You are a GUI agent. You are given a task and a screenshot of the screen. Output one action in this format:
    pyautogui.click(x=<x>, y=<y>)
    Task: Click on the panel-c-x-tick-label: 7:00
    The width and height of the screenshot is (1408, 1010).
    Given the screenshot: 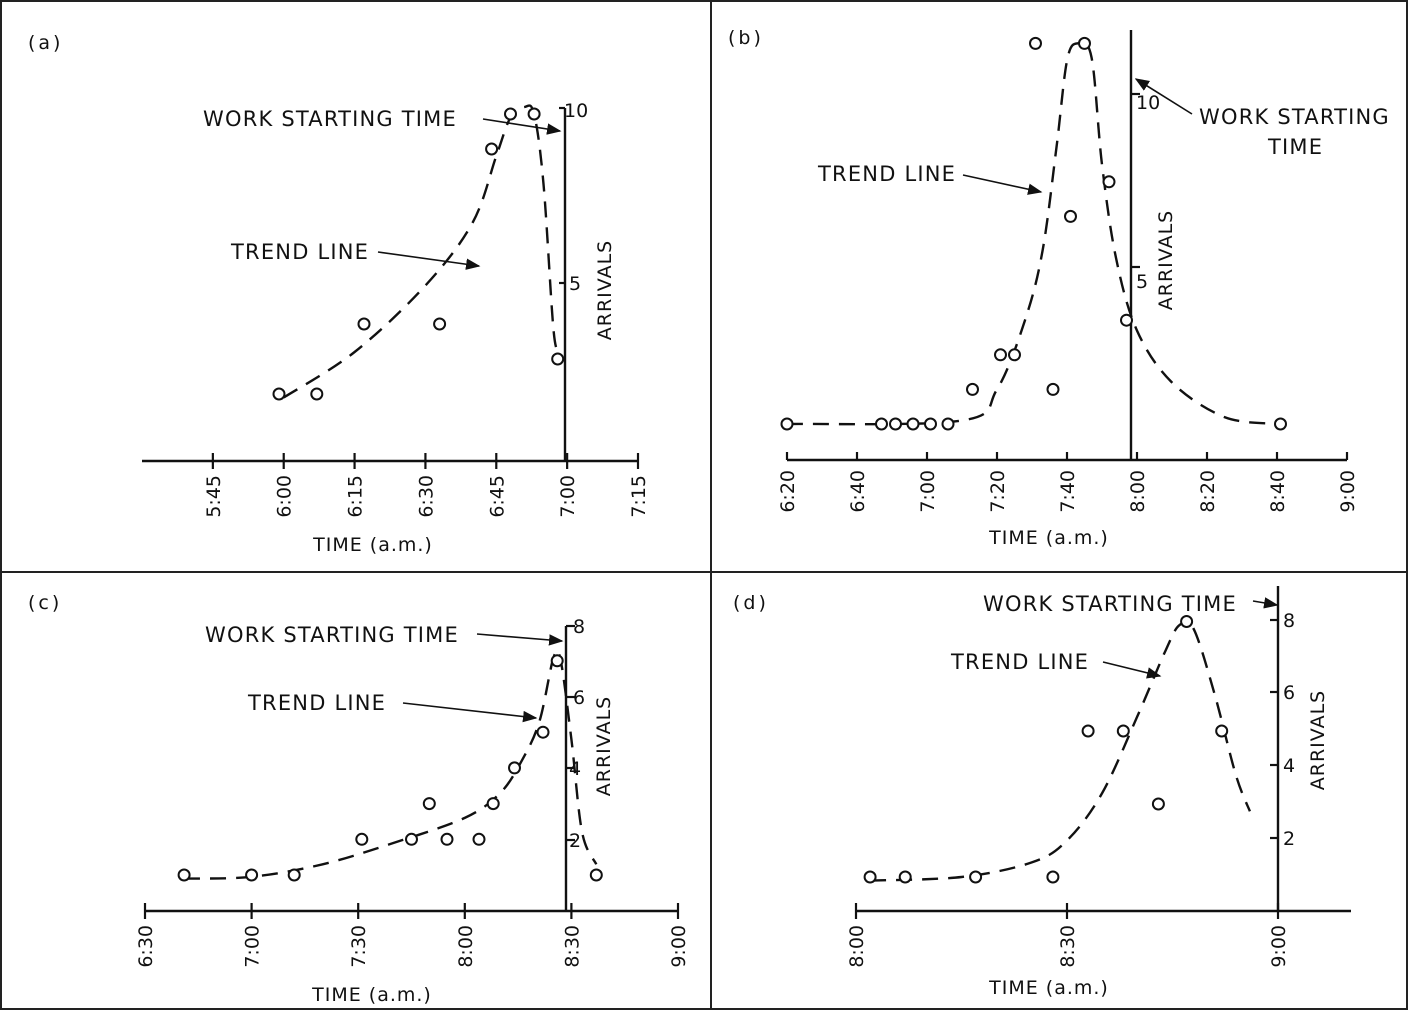 What is the action you would take?
    pyautogui.click(x=253, y=946)
    